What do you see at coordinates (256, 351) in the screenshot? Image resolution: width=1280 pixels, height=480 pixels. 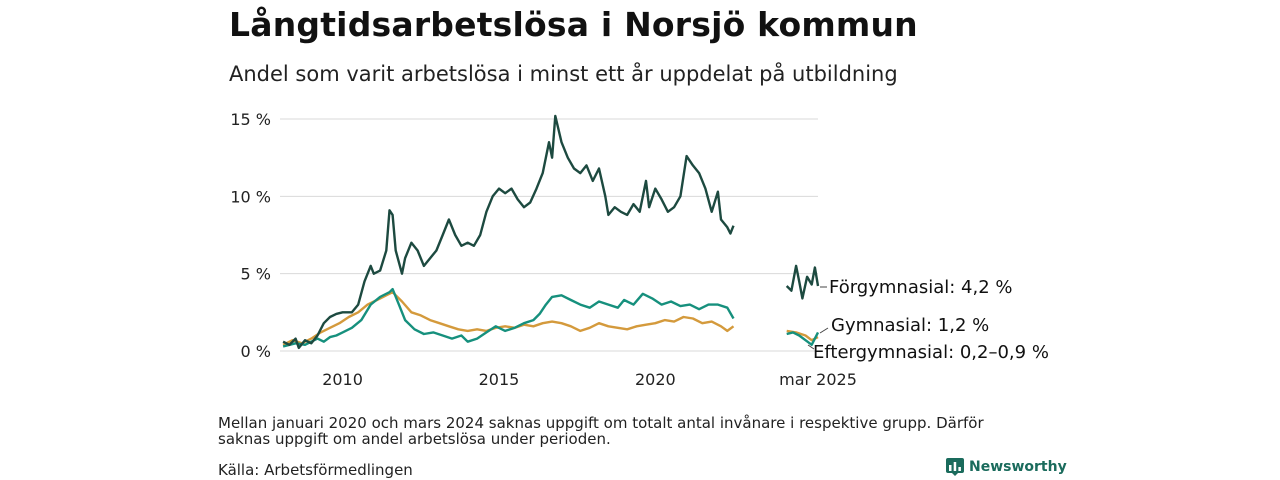 I see `y-tick-label: 0 %` at bounding box center [256, 351].